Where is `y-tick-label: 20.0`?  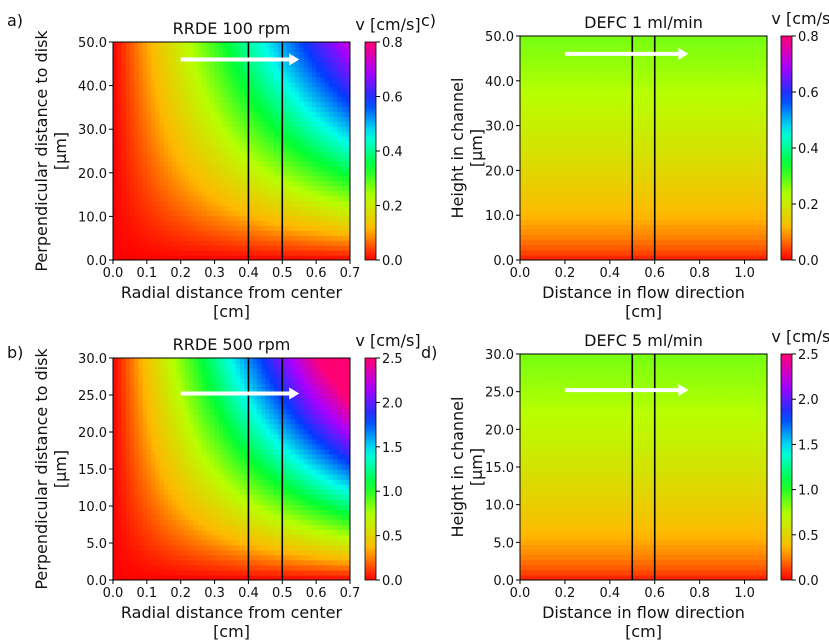 y-tick-label: 20.0 is located at coordinates (92, 174).